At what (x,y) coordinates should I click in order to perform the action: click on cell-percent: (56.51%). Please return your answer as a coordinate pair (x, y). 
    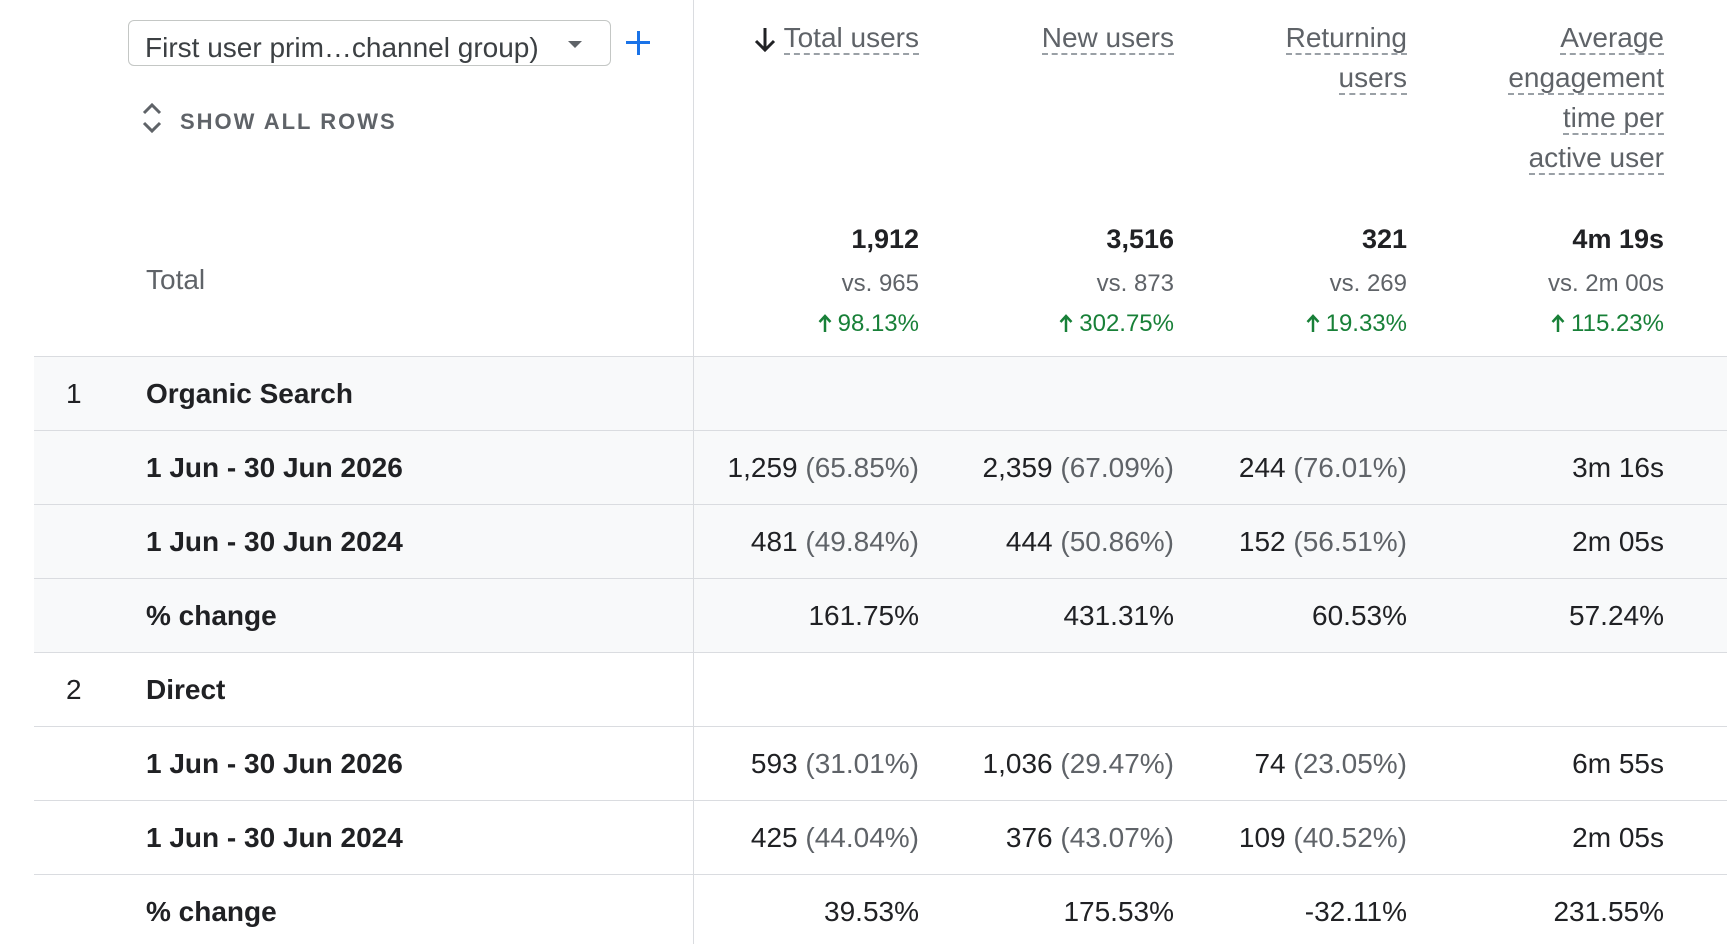
    Looking at the image, I should click on (1350, 541).